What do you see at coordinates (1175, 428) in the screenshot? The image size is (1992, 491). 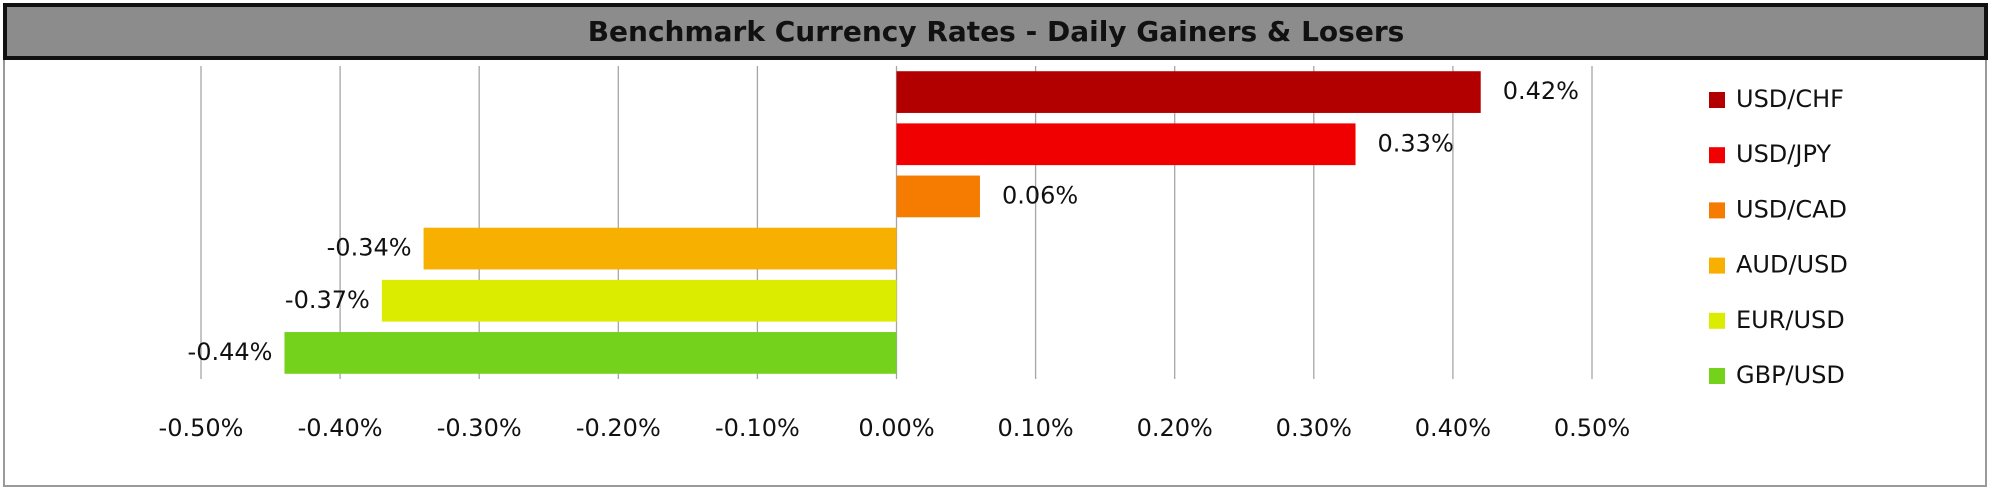 I see `x-tick-label: 0.20%` at bounding box center [1175, 428].